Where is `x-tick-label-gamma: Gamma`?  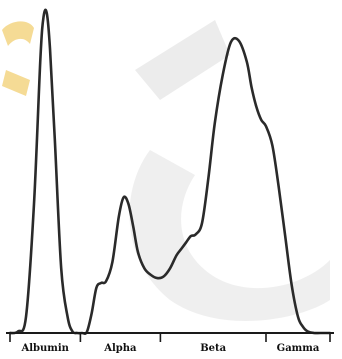
x-tick-label-gamma: Gamma is located at coordinates (298, 348).